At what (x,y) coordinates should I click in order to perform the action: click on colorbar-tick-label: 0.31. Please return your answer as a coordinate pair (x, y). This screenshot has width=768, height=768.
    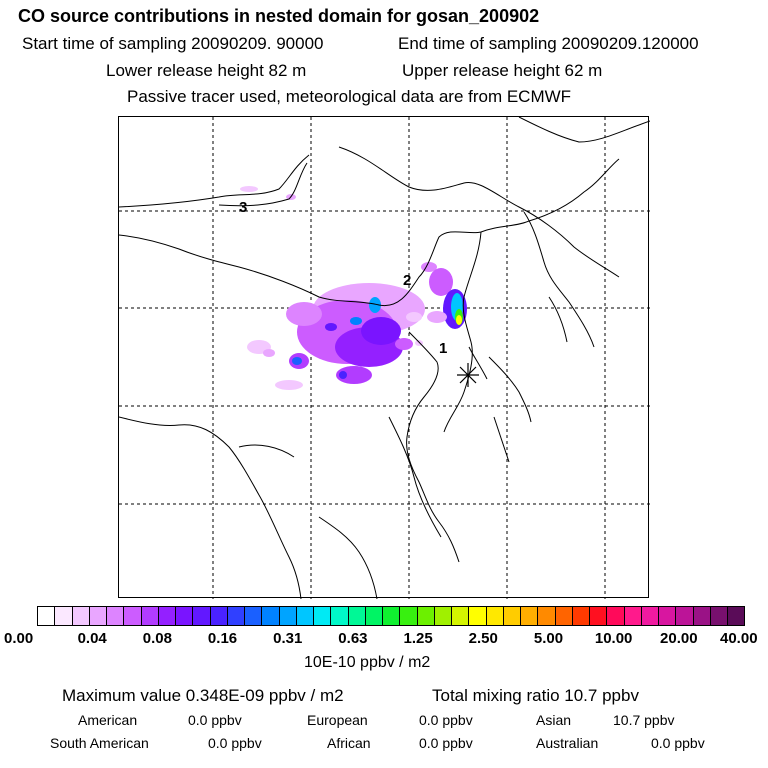
    Looking at the image, I should click on (288, 638).